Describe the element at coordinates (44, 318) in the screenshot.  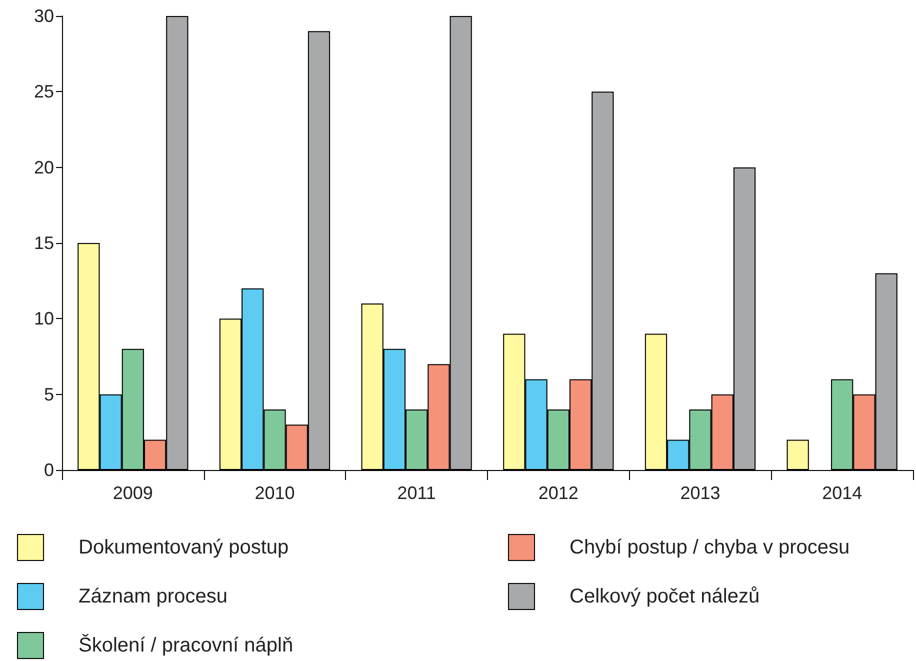
I see `y-tick-label: 10` at that location.